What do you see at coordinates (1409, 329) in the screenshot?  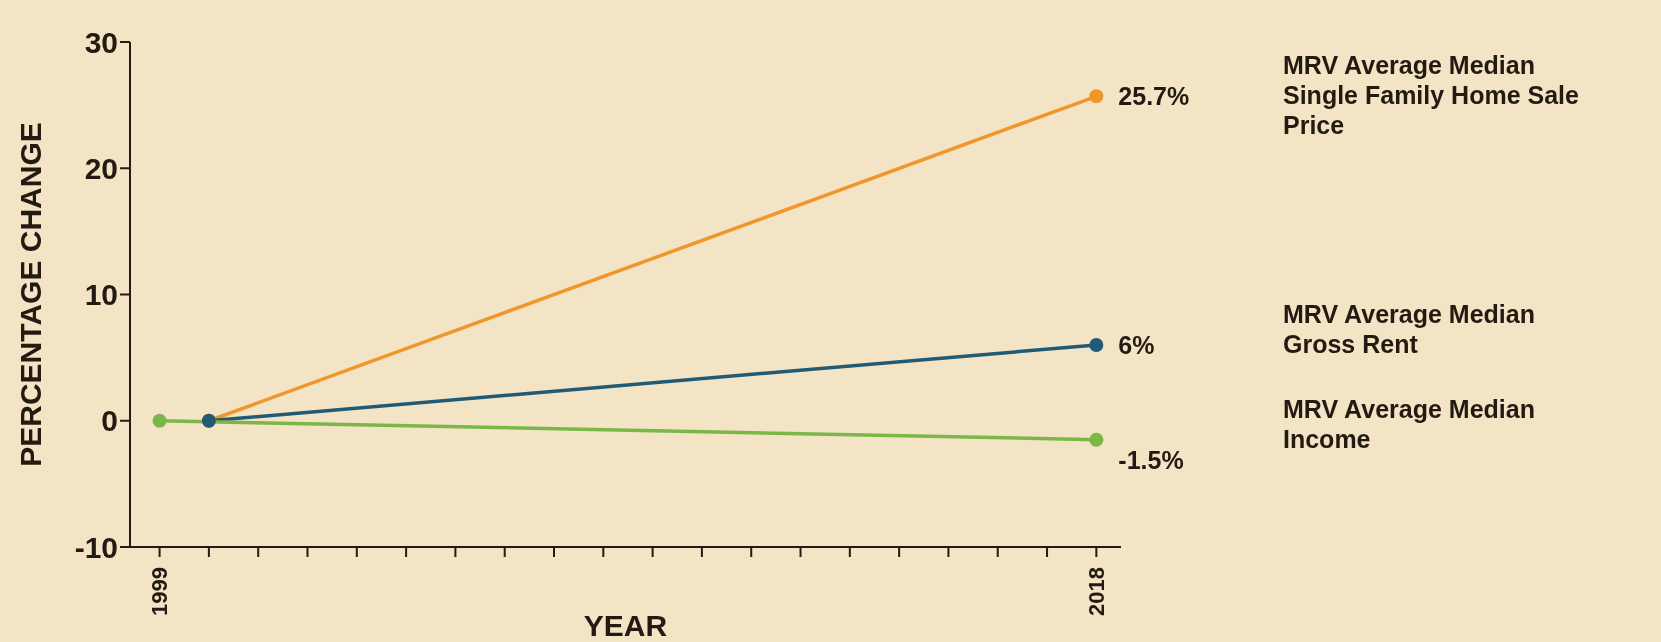 I see `text: MRV Average Median Gross Rent` at bounding box center [1409, 329].